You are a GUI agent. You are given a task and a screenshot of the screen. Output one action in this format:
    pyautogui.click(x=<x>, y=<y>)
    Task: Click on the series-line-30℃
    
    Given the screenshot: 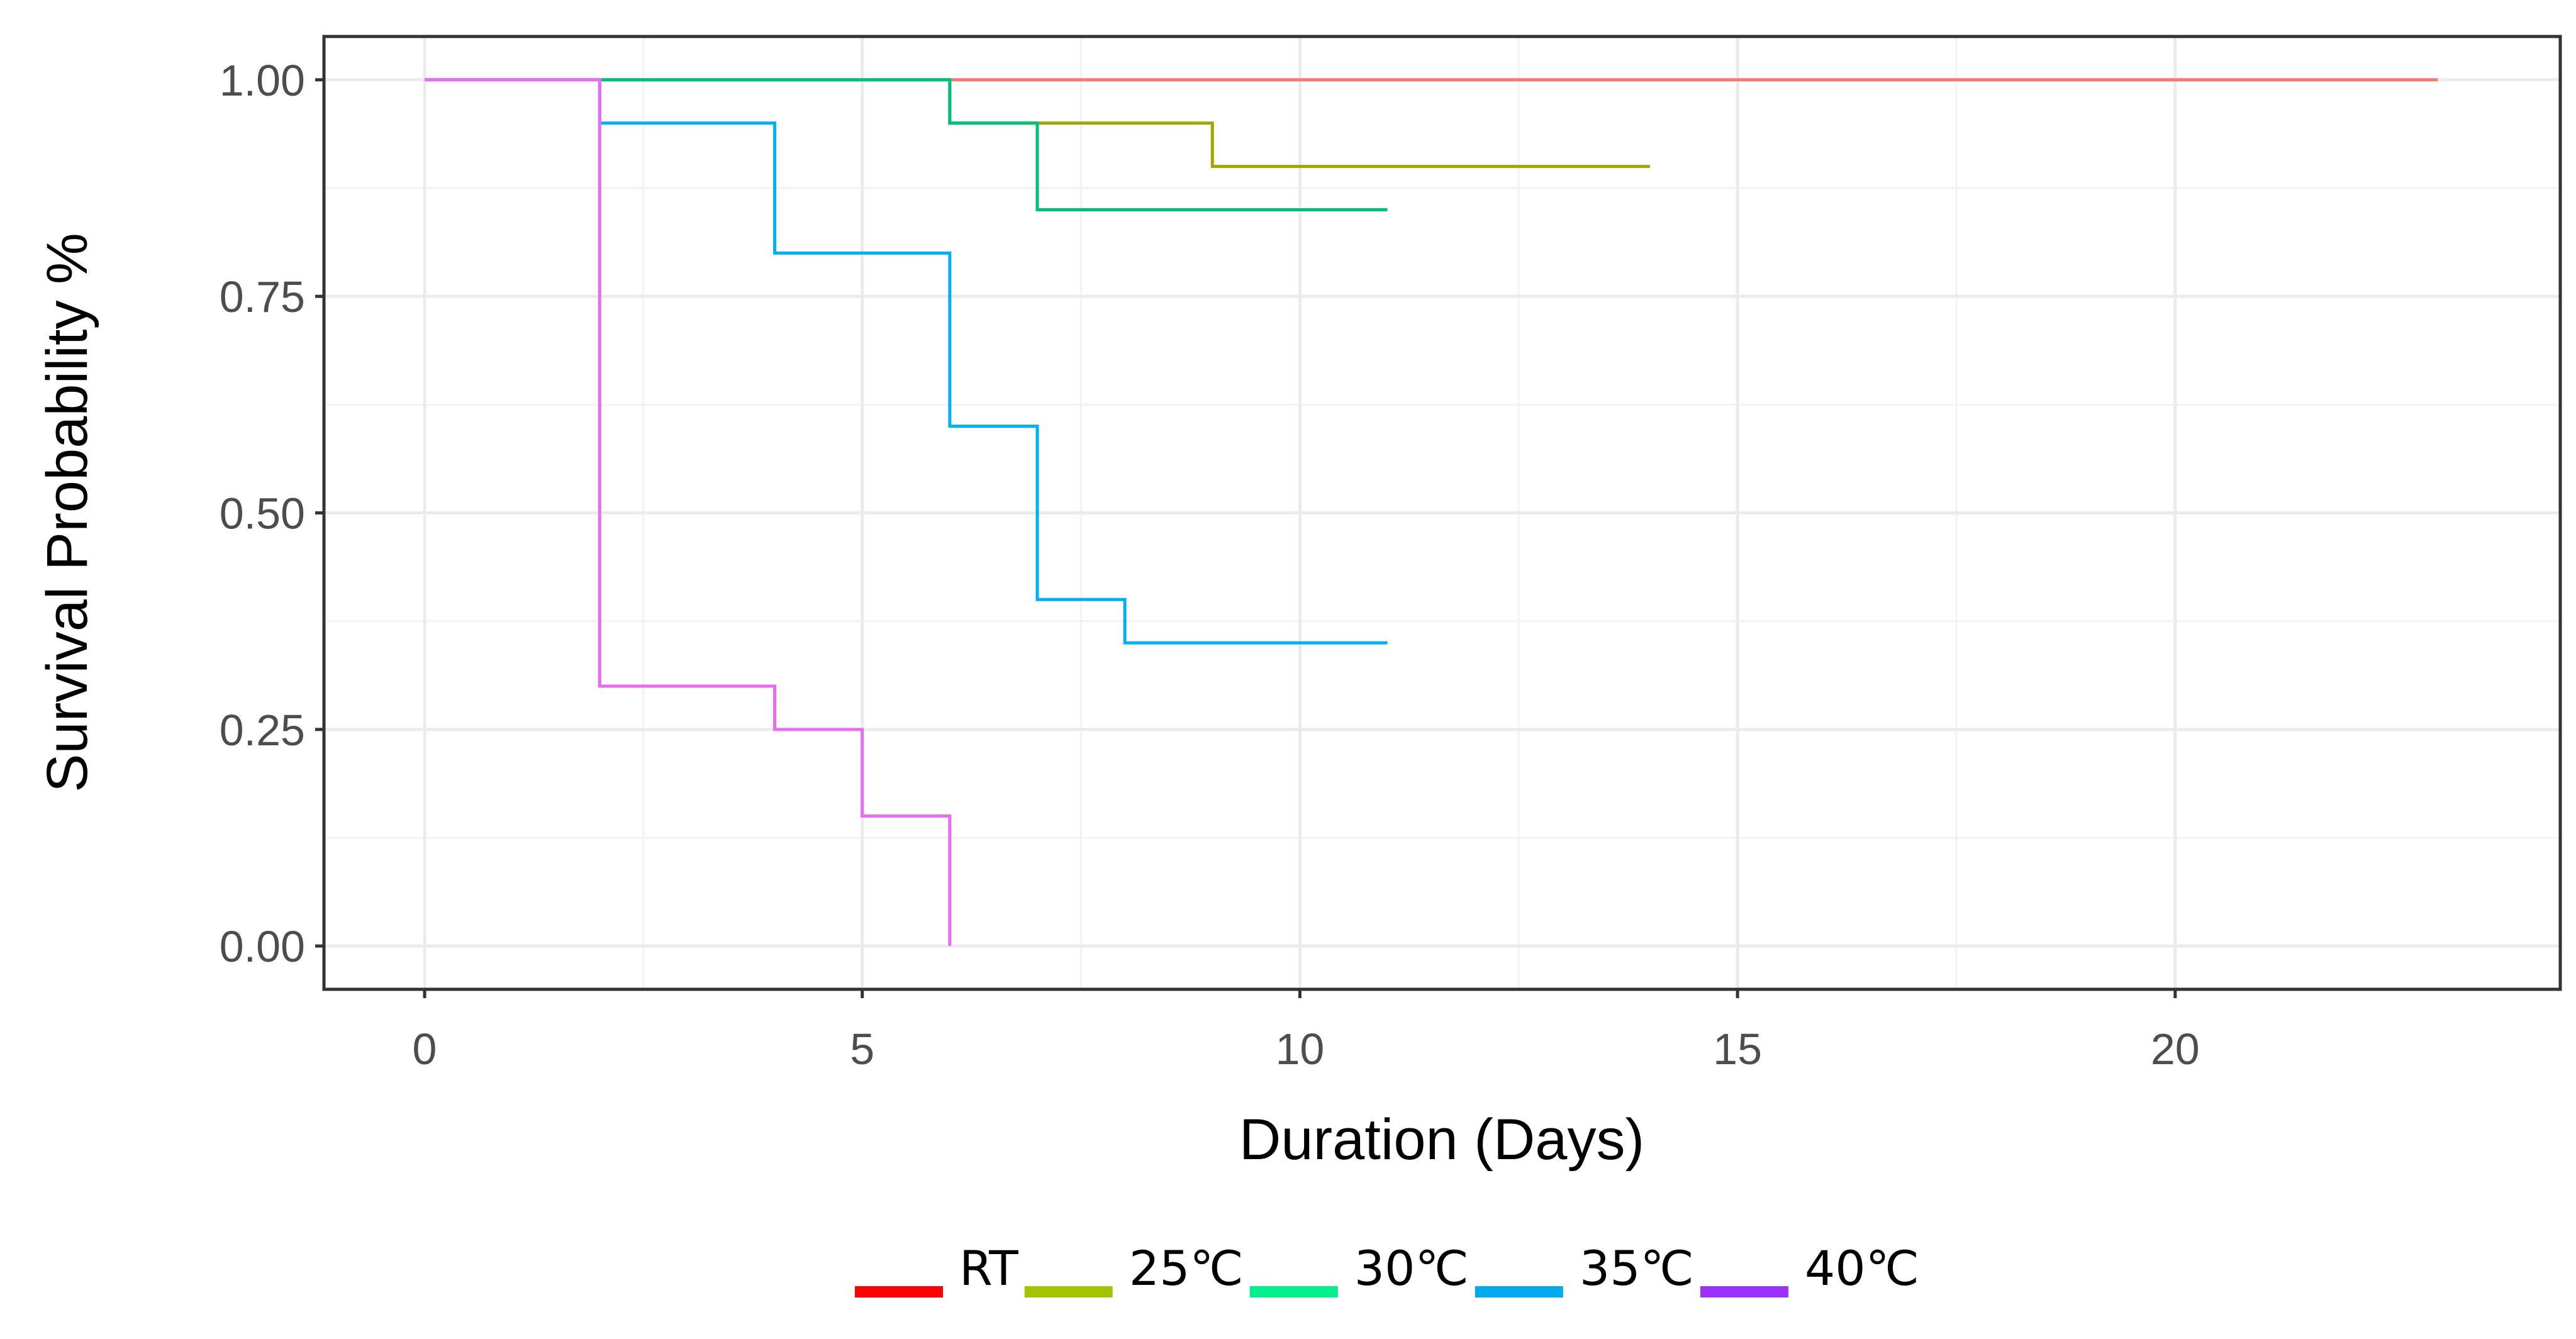 What is the action you would take?
    pyautogui.click(x=906, y=144)
    